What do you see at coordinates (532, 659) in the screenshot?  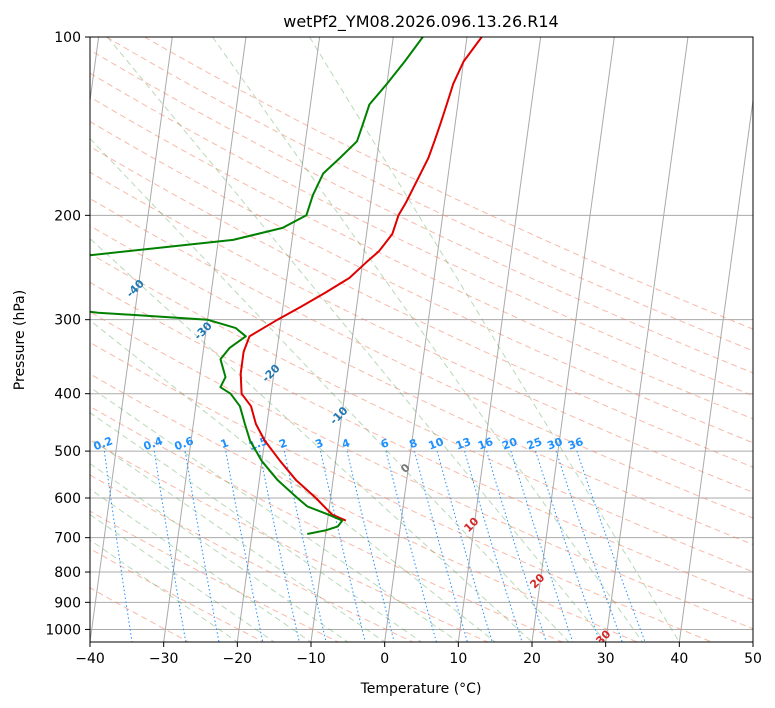 I see `x-tick-label: 20` at bounding box center [532, 659].